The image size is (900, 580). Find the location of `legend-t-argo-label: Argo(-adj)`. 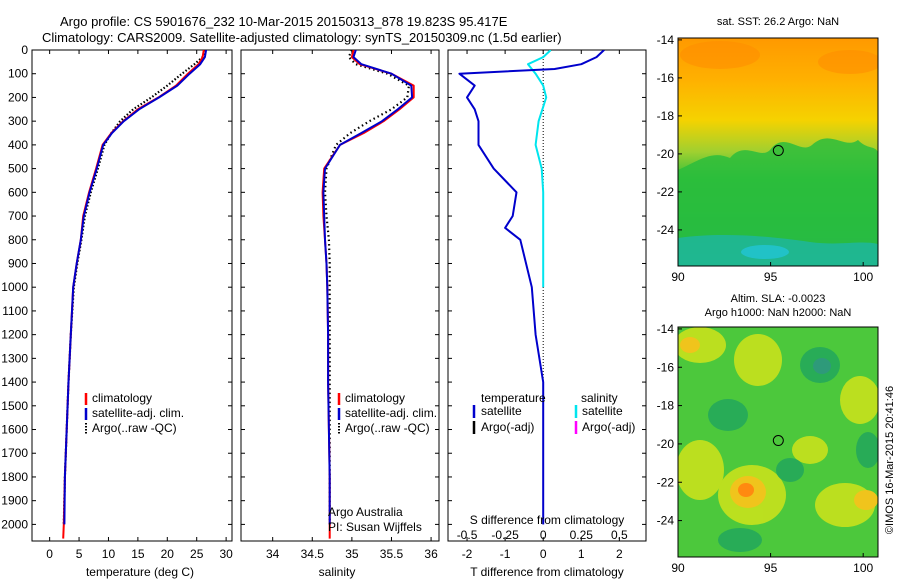

legend-t-argo-label: Argo(-adj) is located at coordinates (507, 427).